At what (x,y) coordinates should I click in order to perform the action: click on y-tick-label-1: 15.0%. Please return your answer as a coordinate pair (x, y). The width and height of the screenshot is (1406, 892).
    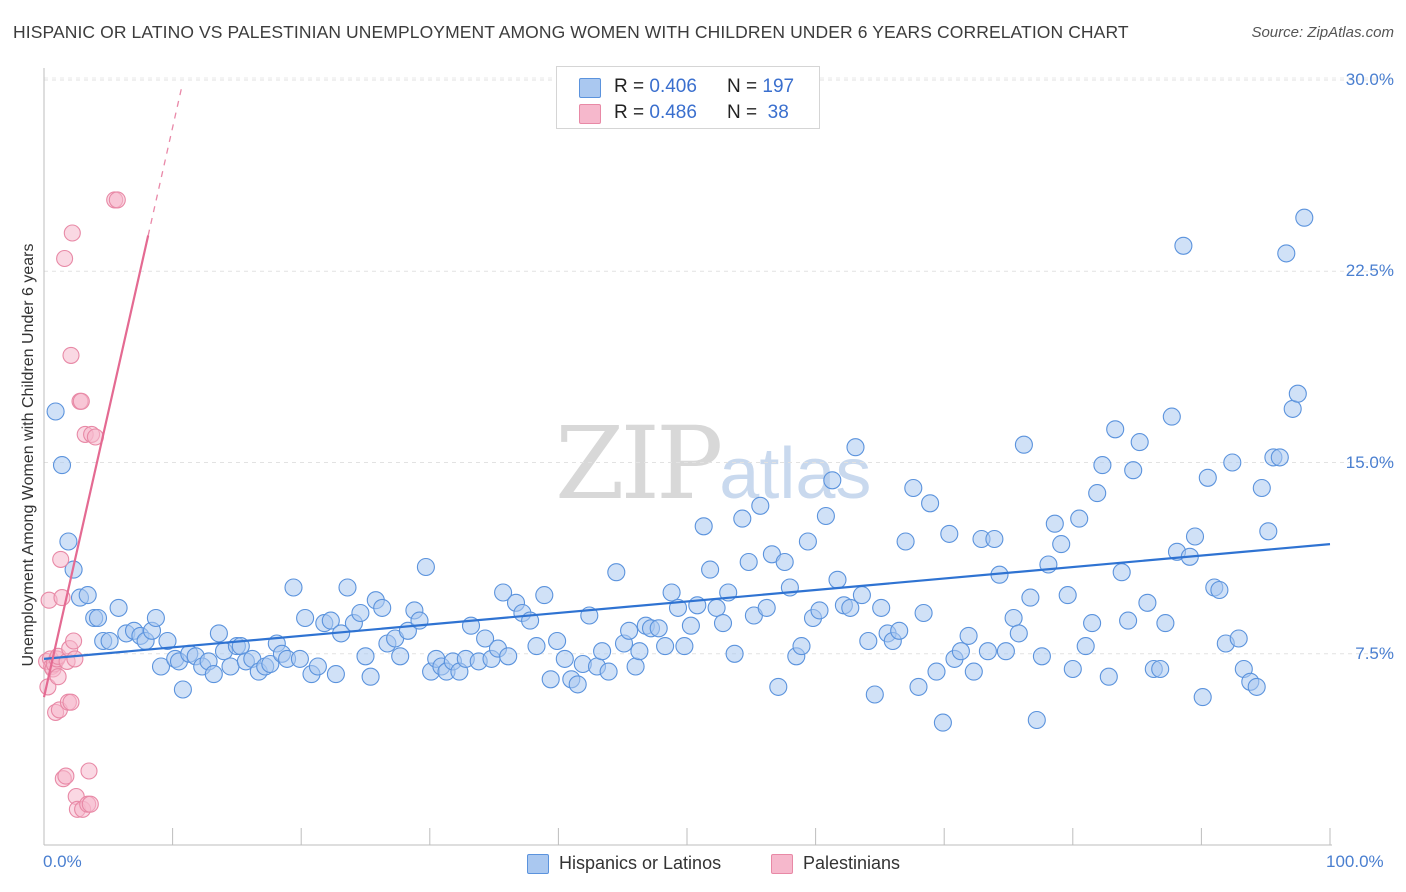
    Looking at the image, I should click on (1369, 462).